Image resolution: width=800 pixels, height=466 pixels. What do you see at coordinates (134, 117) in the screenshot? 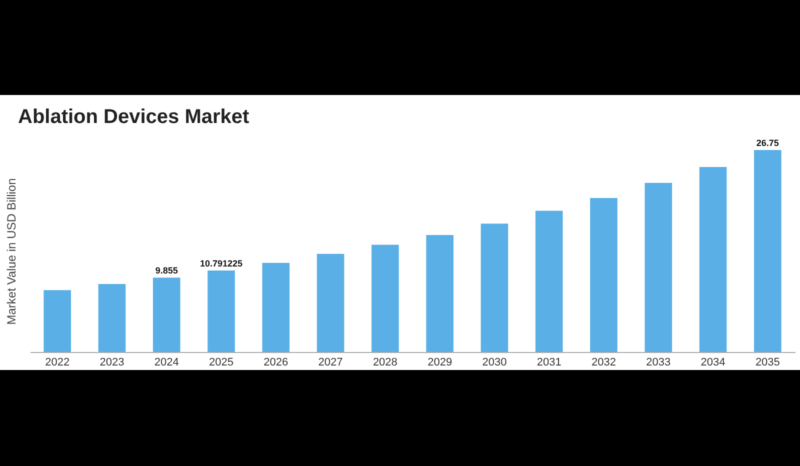
I see `chart-title: Ablation Devices Market` at bounding box center [134, 117].